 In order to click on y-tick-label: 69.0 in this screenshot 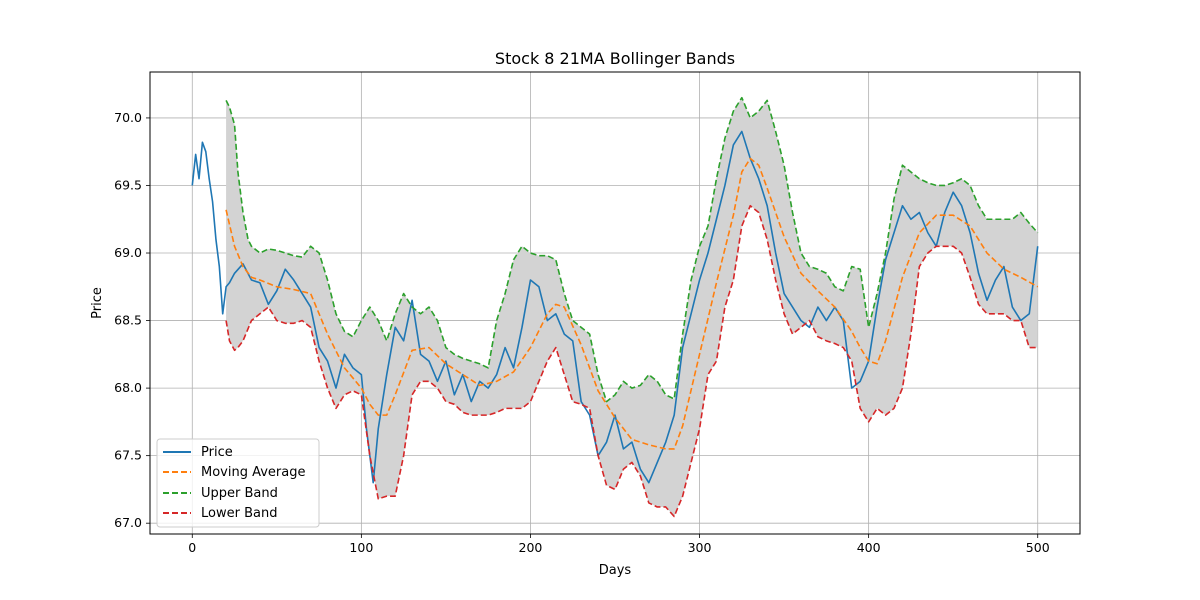, I will do `click(128, 252)`.